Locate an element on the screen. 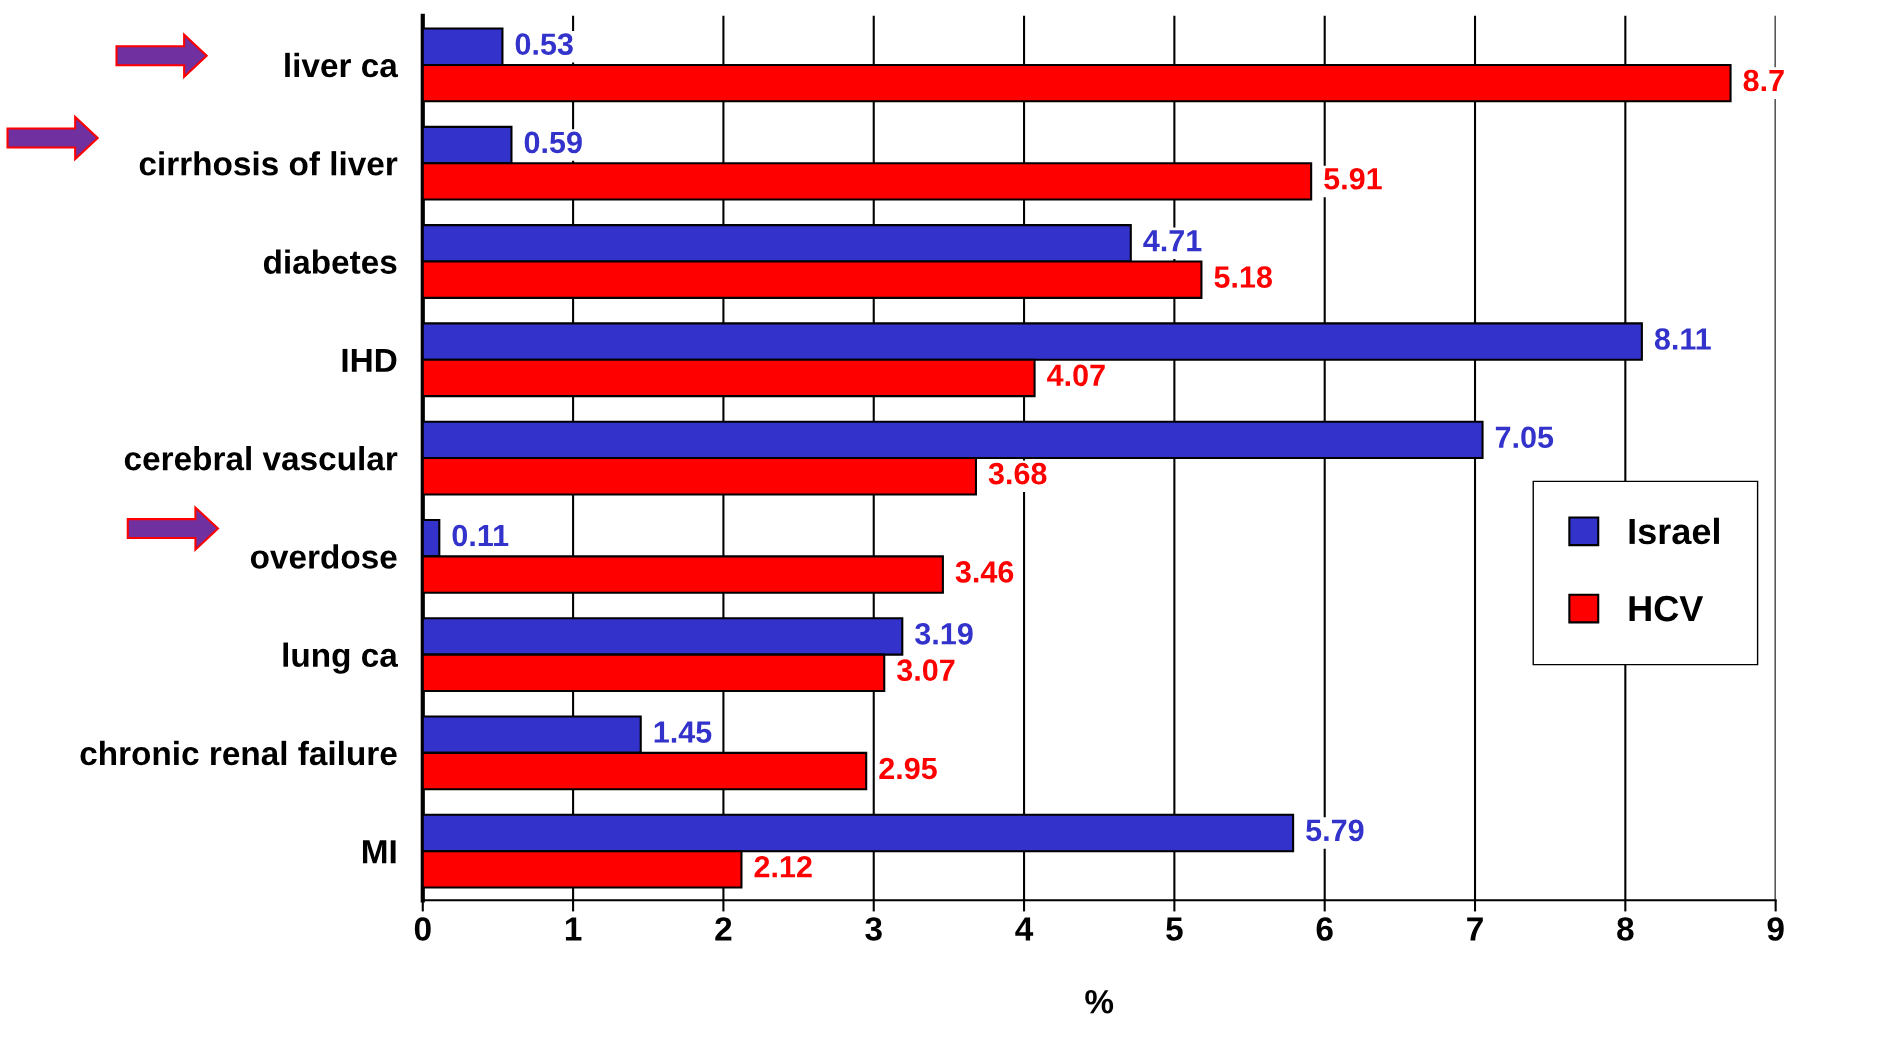  x-tick-label: 3 is located at coordinates (873, 929).